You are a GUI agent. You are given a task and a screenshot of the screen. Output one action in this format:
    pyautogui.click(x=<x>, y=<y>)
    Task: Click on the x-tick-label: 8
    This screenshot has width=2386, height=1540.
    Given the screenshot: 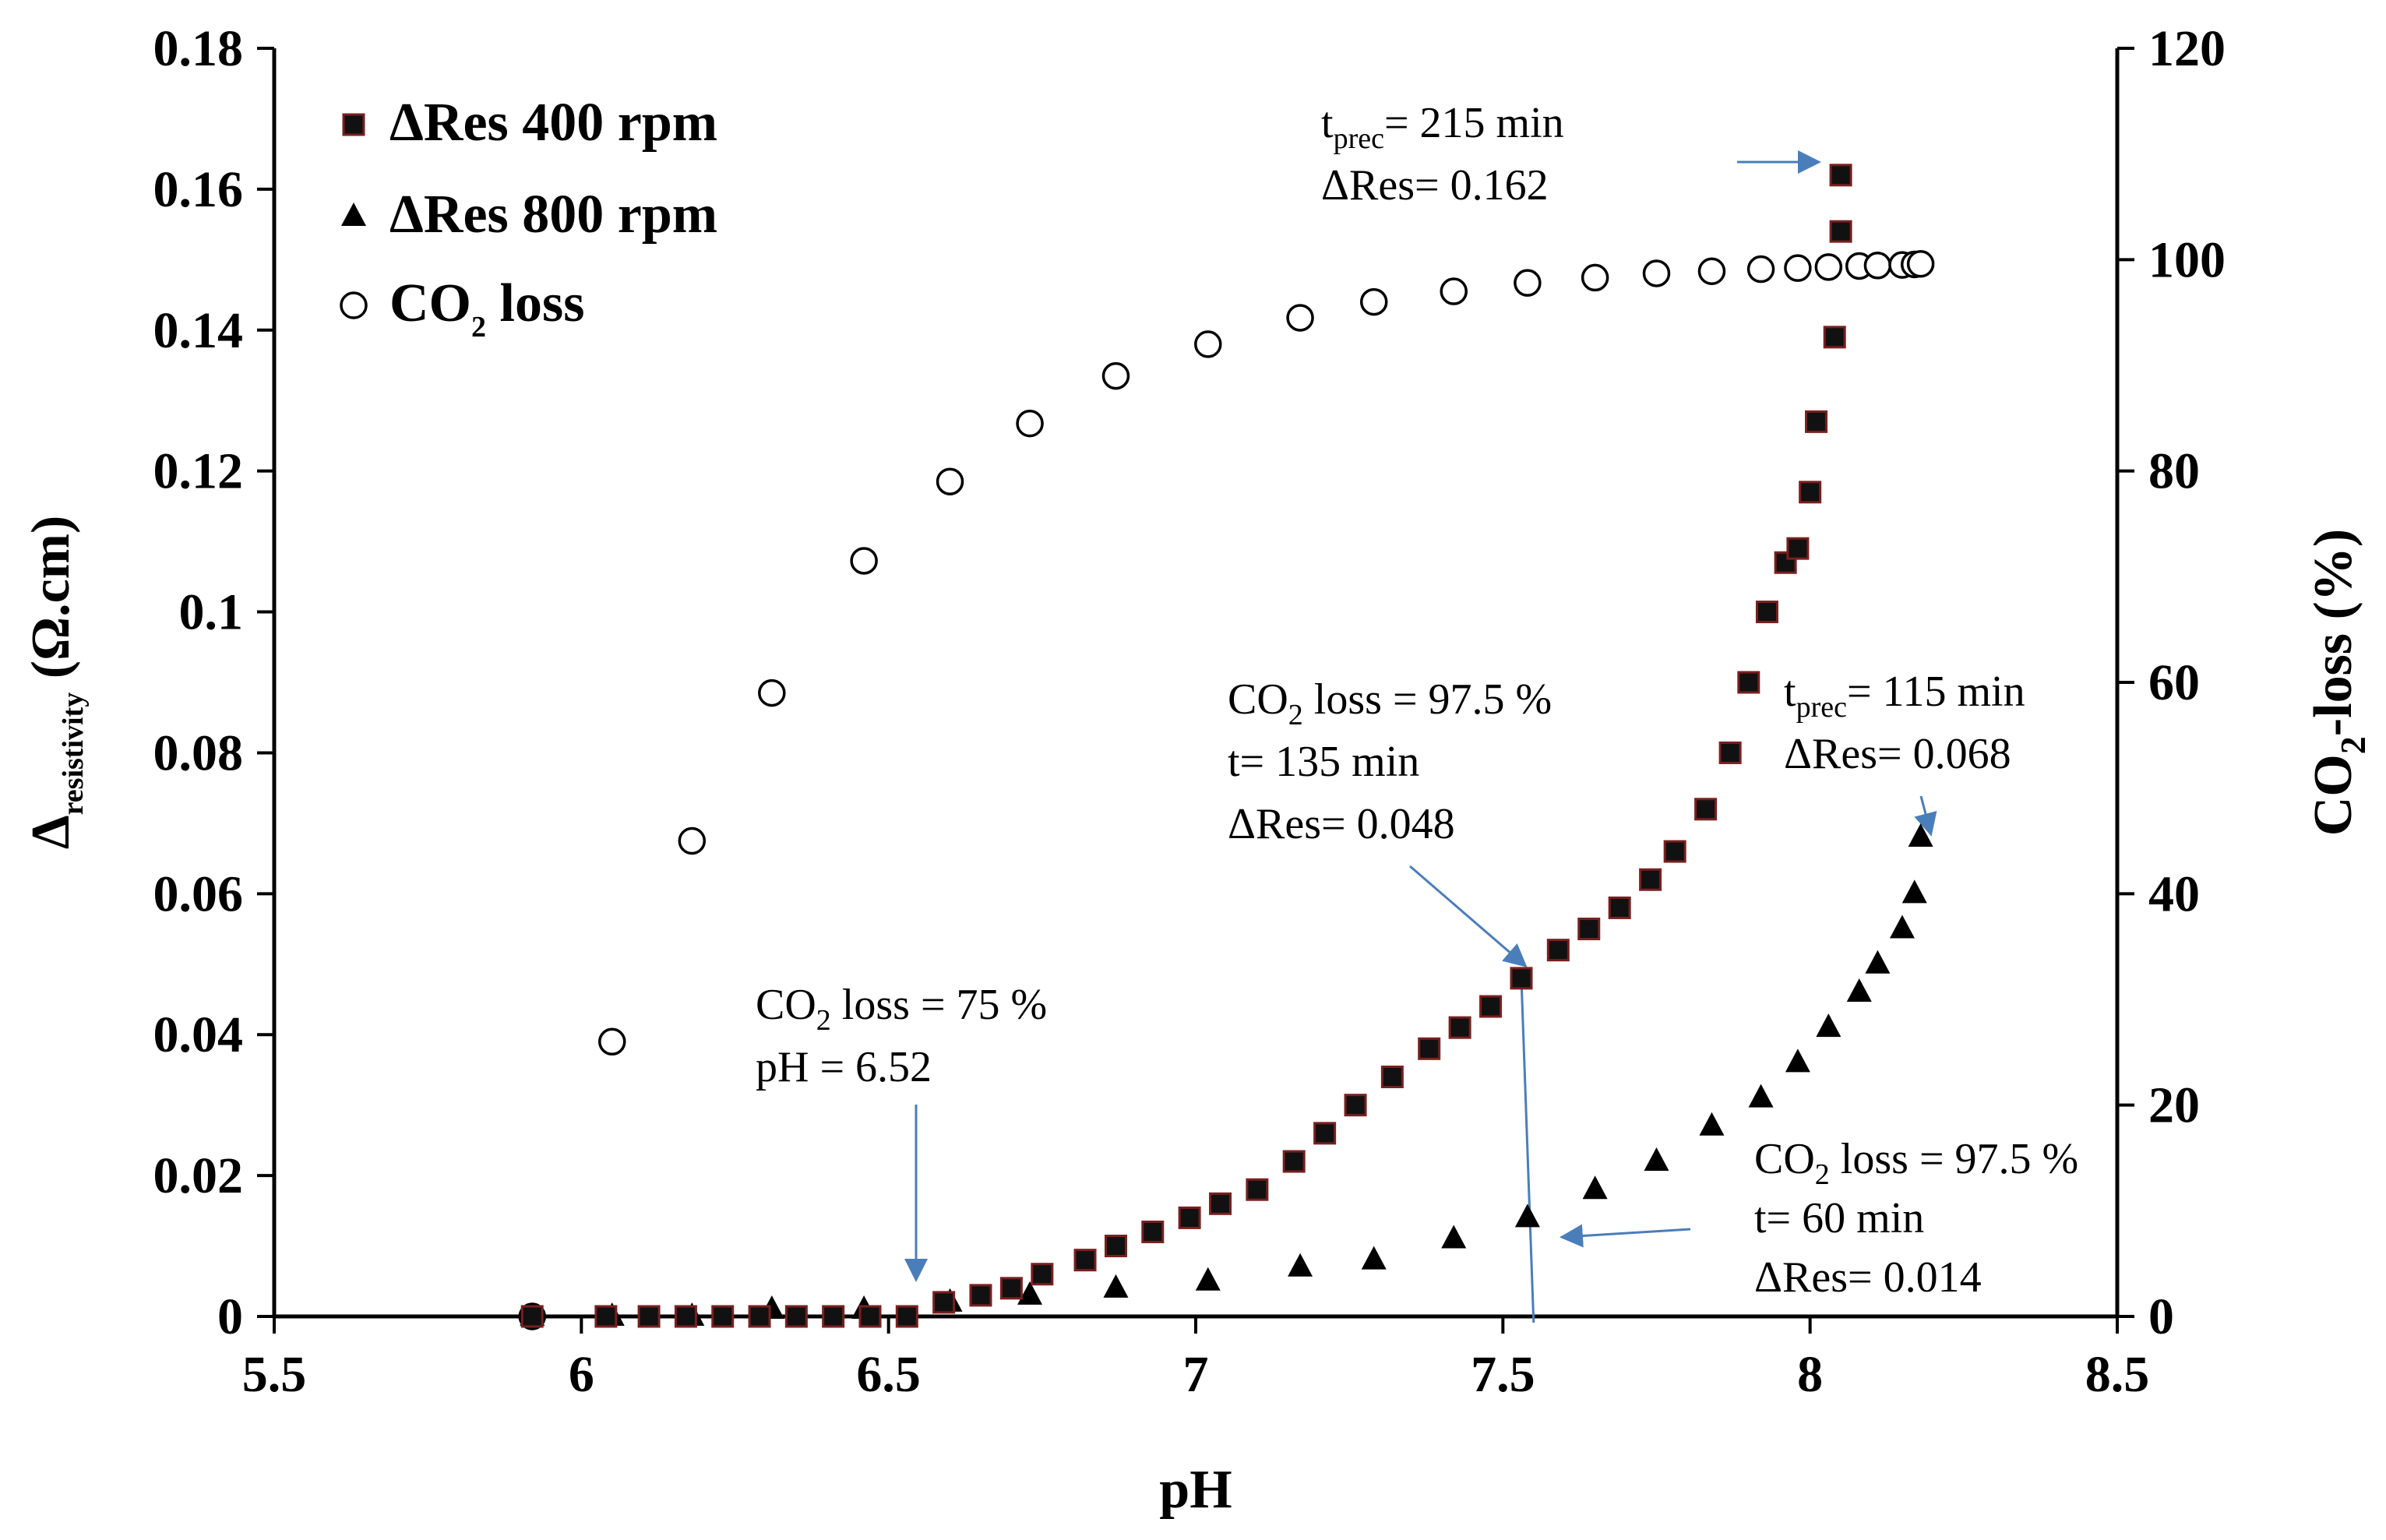 What is the action you would take?
    pyautogui.click(x=1810, y=1374)
    